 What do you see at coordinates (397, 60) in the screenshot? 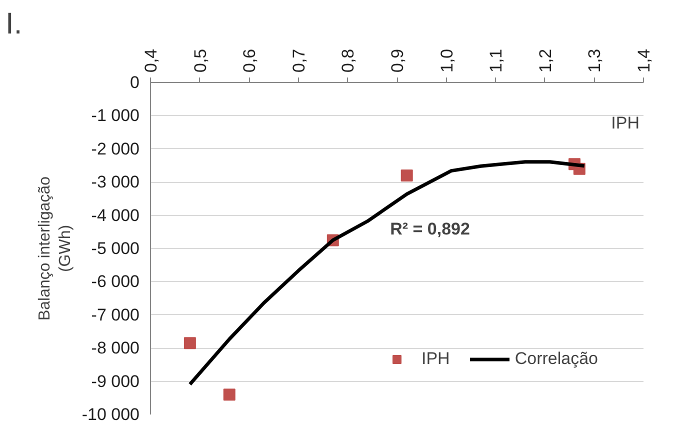
I see `x-tick-label: 0,9` at bounding box center [397, 60].